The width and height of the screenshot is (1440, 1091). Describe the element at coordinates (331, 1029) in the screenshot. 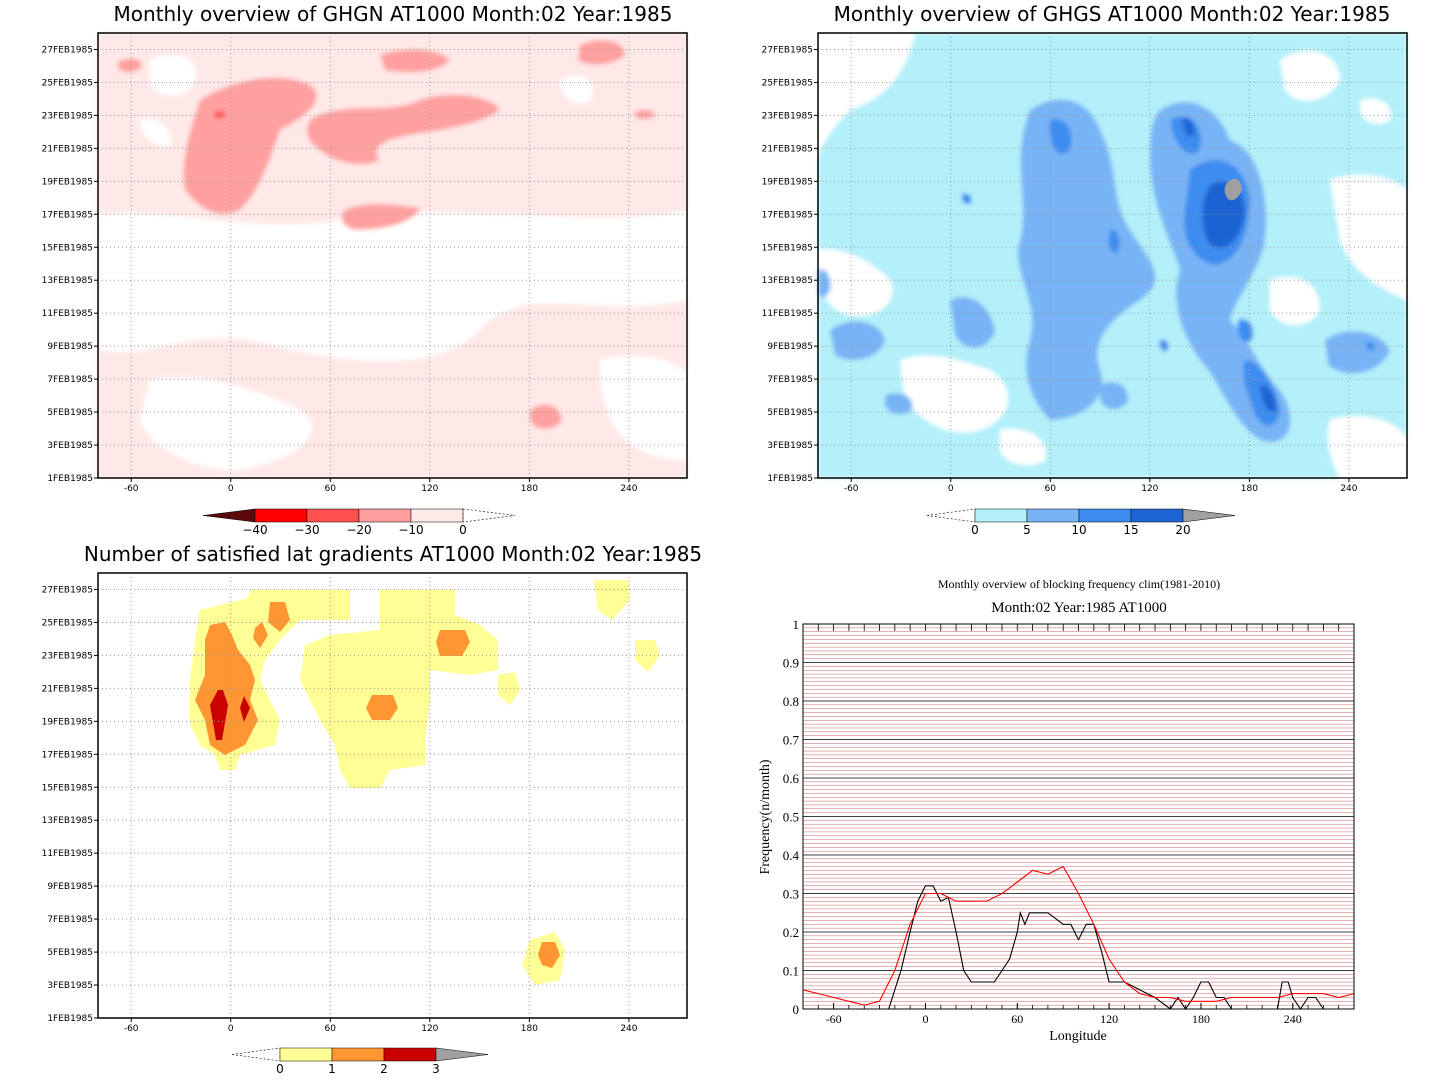

I see `panel-3-xtick-2: 60` at that location.